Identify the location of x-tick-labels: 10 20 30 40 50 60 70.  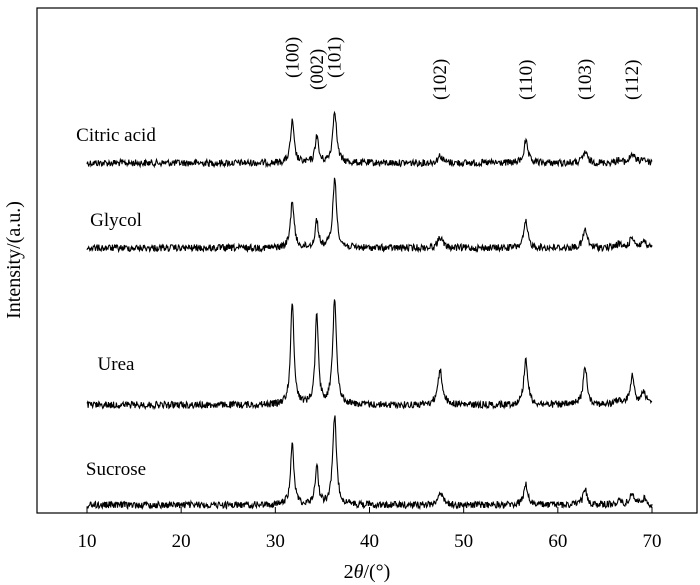
(370, 541).